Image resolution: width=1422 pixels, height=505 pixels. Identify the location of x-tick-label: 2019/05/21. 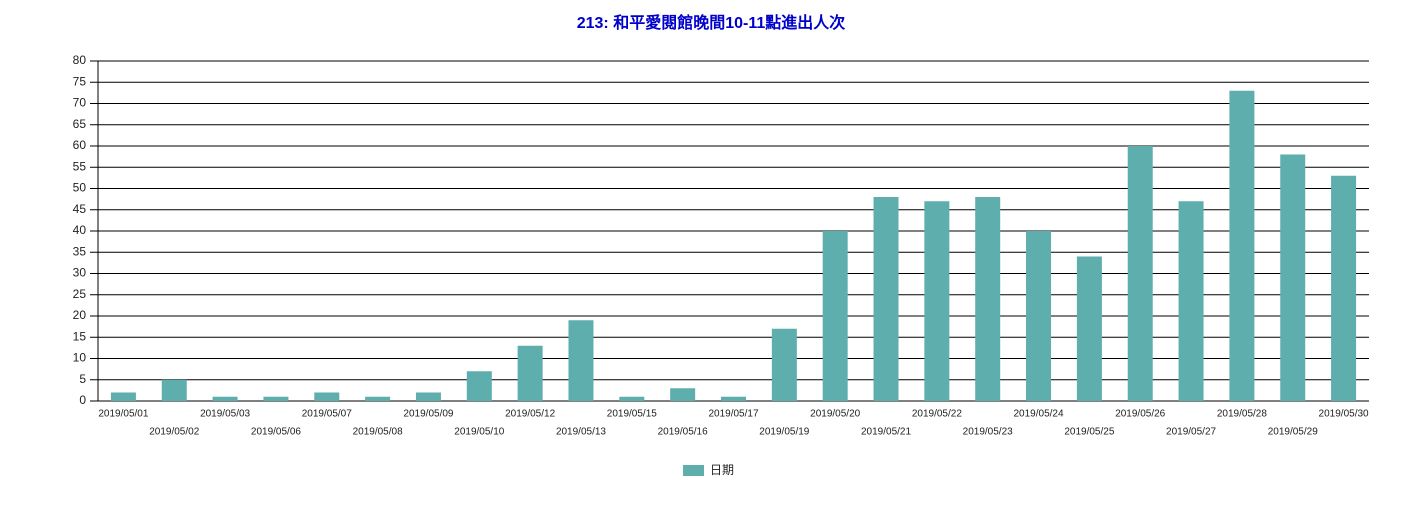
(886, 432).